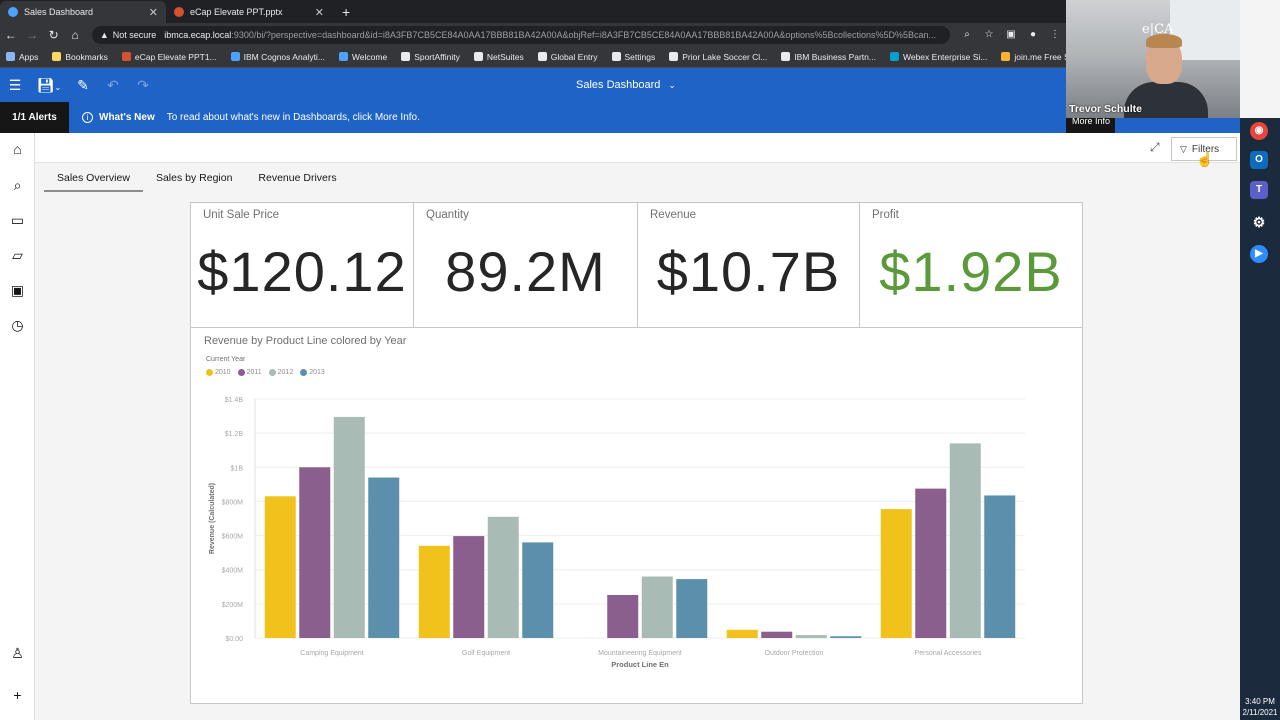 The image size is (1280, 720). I want to click on bookmark-item: Apps, so click(22, 57).